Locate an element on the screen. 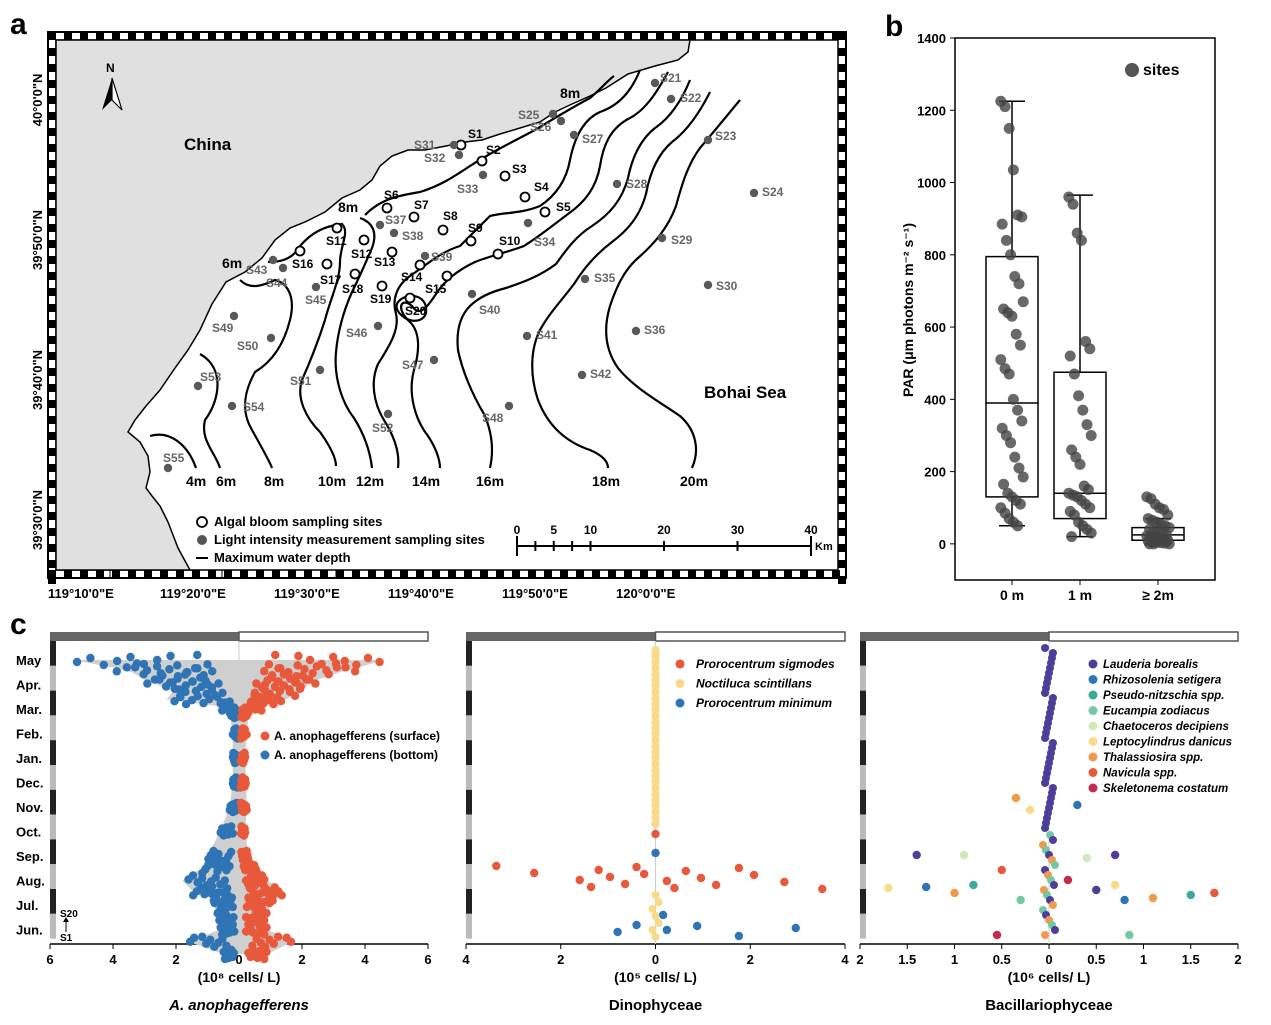  scale-unit: Km is located at coordinates (824, 547).